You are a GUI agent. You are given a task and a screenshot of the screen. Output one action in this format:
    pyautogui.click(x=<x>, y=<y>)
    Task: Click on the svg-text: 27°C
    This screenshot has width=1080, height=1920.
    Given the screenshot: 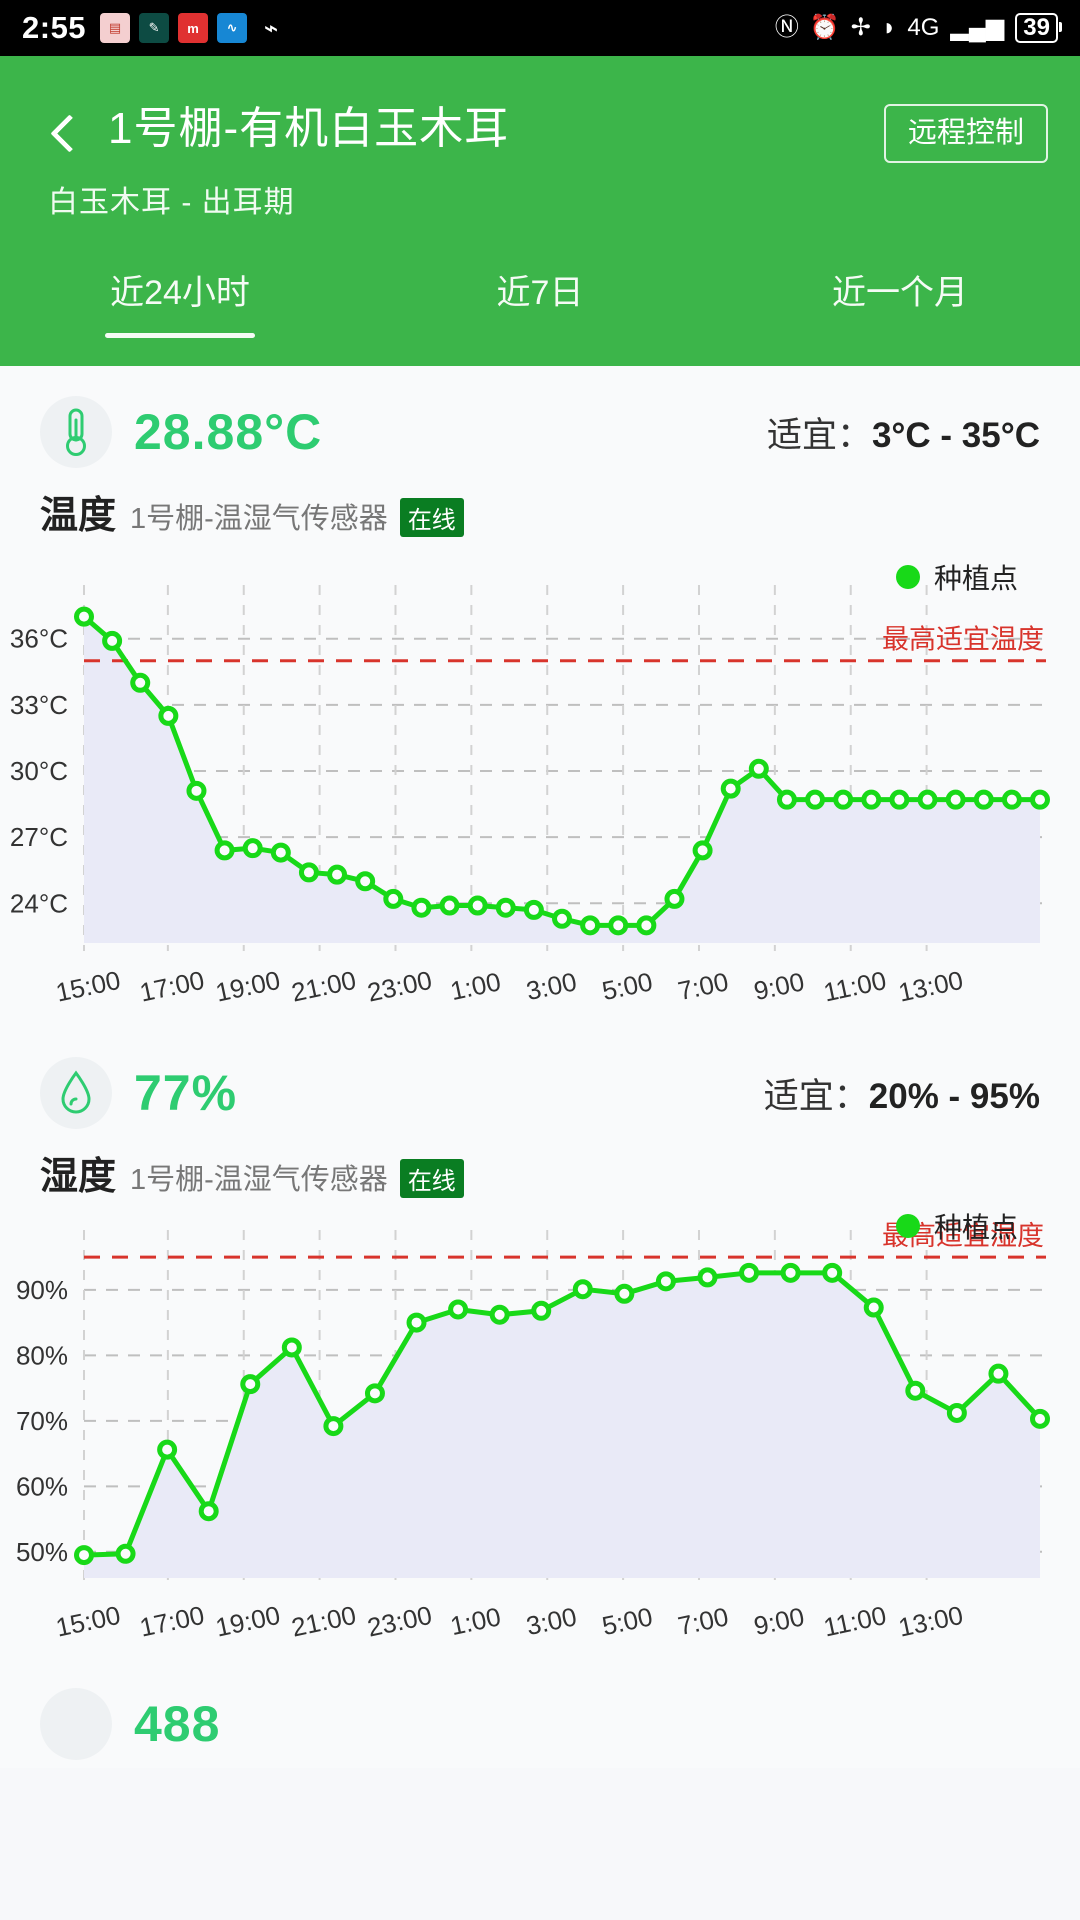 What is the action you would take?
    pyautogui.click(x=39, y=837)
    